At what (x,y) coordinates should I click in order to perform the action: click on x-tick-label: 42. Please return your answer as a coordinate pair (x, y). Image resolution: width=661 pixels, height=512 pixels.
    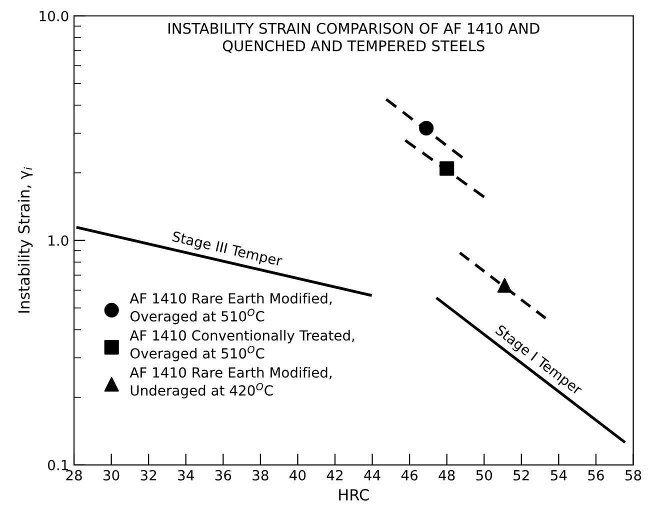
    Looking at the image, I should click on (334, 475).